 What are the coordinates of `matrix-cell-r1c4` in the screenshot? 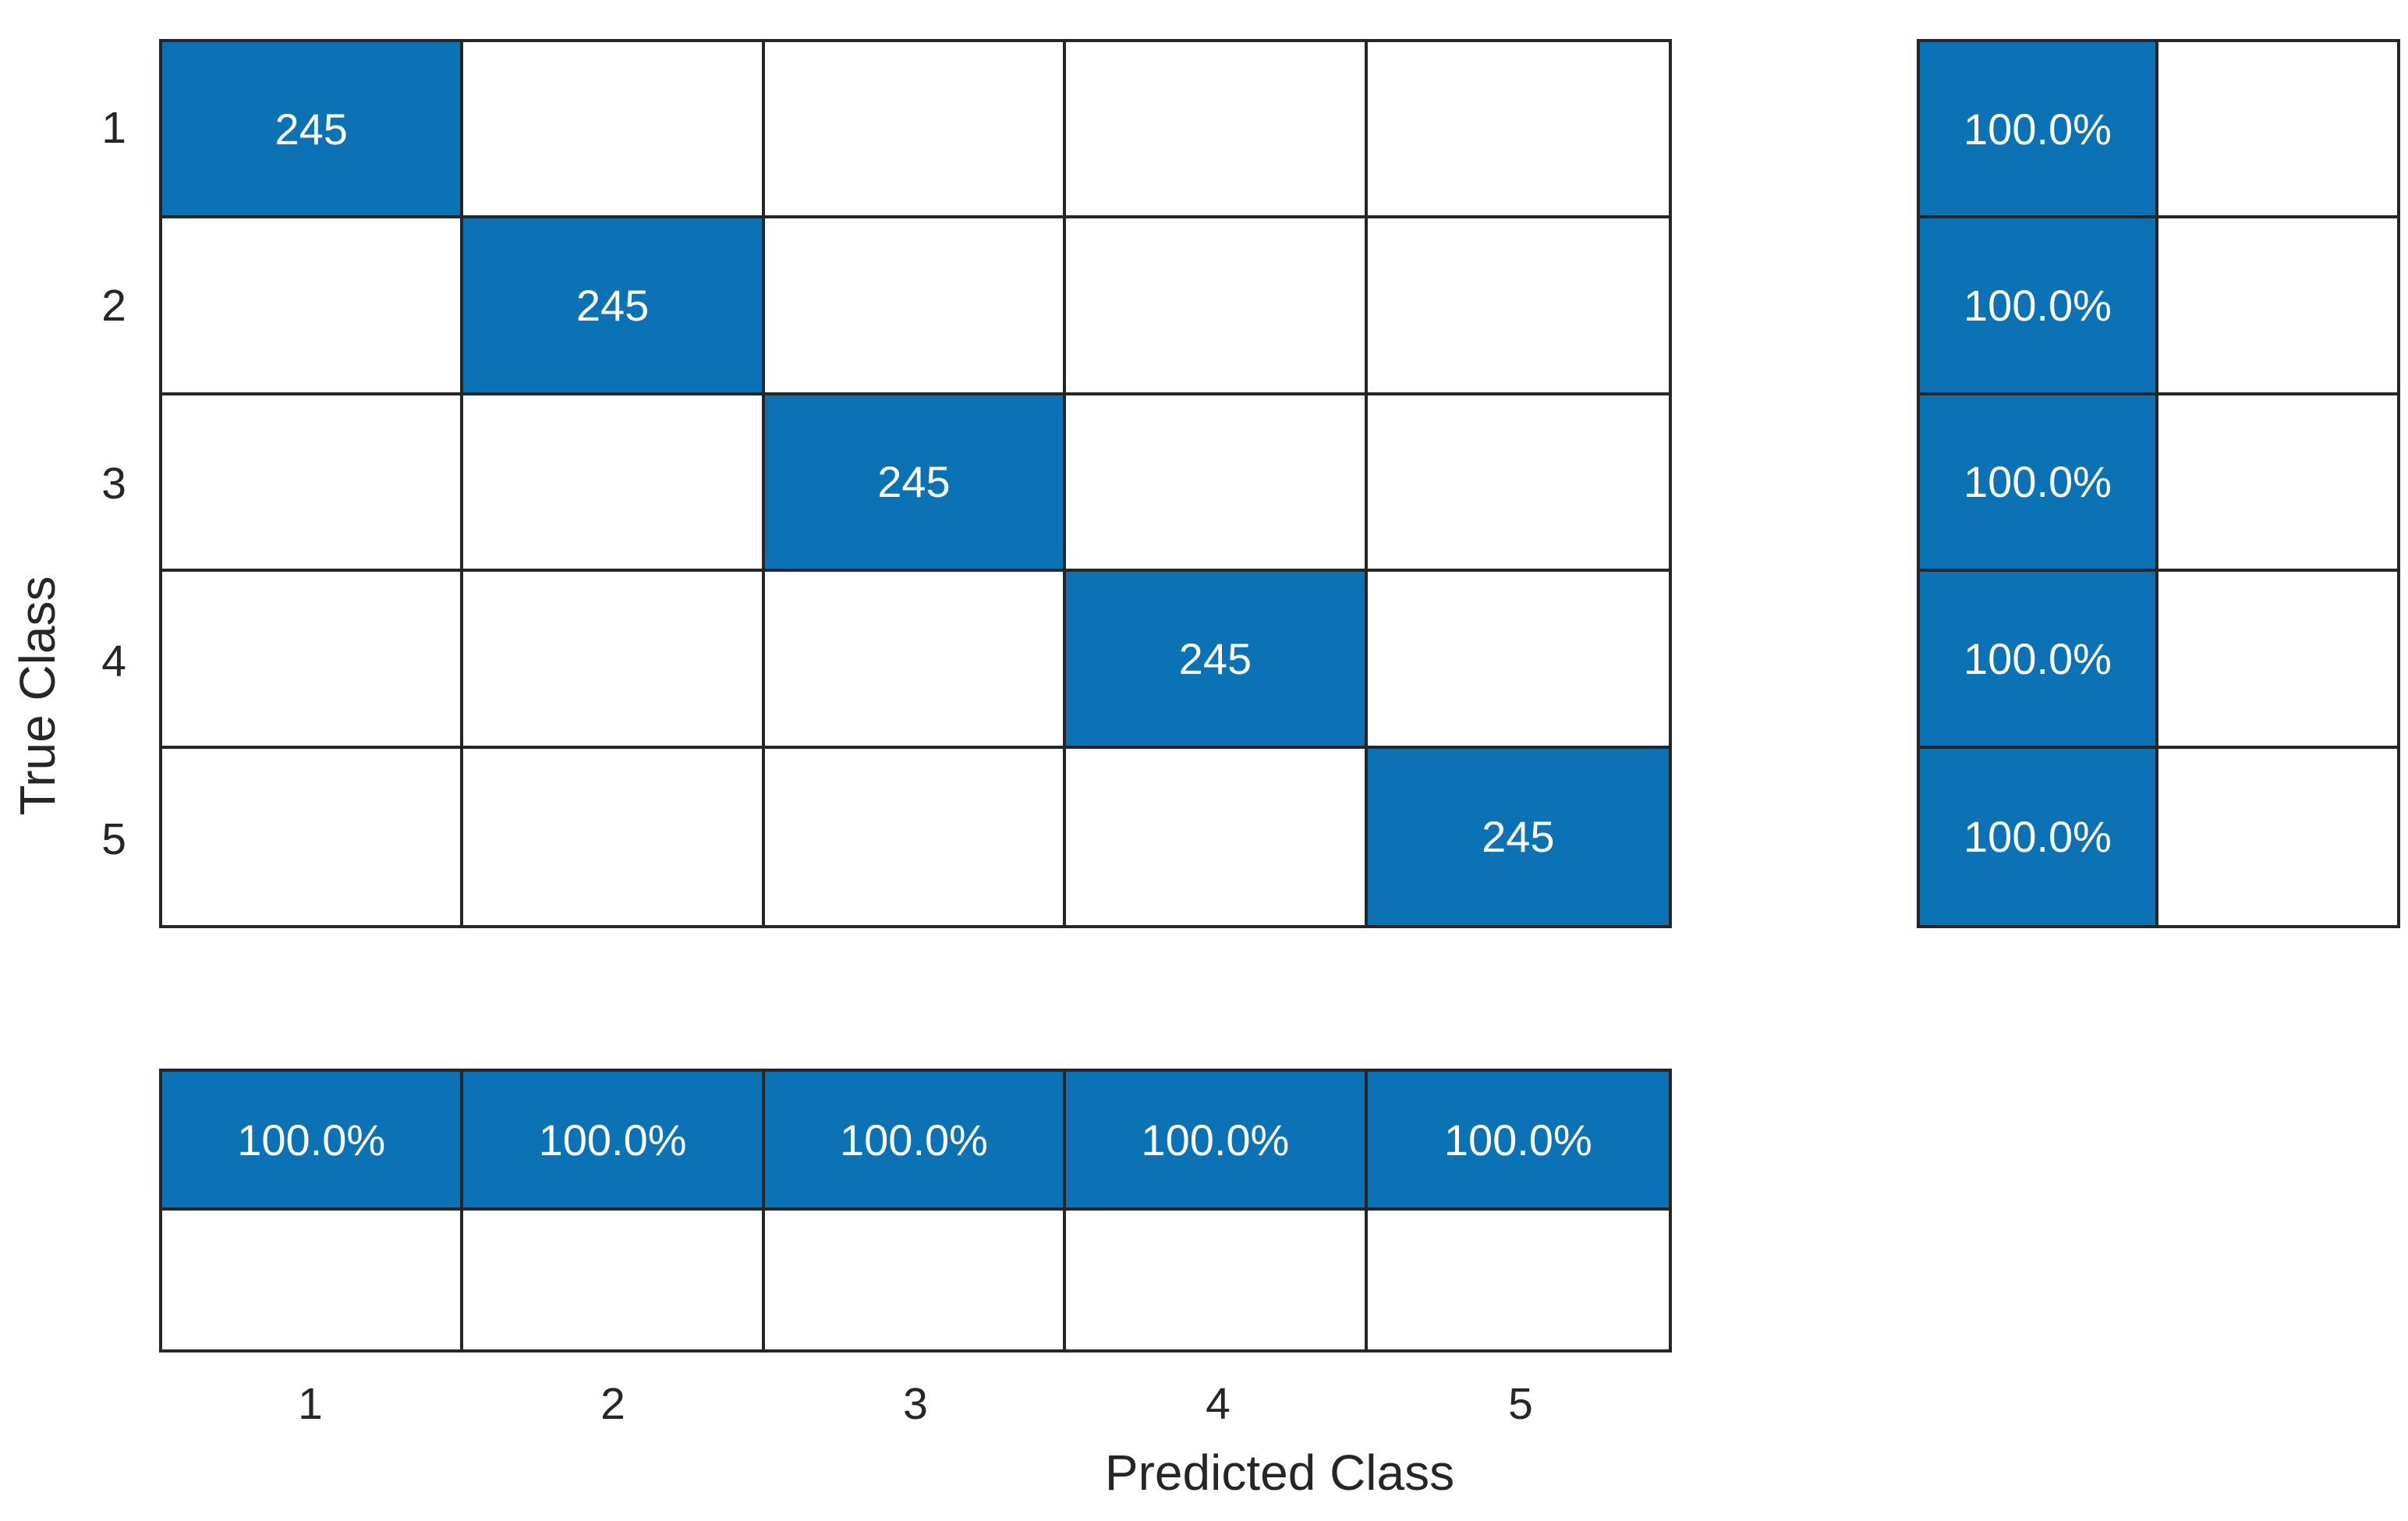 It's located at (1217, 131).